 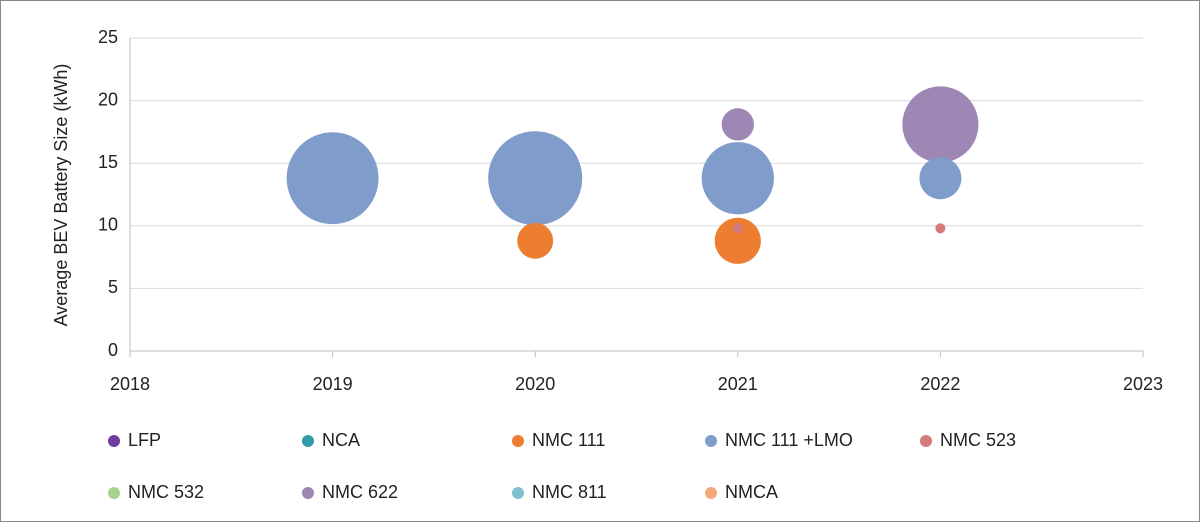 What do you see at coordinates (113, 350) in the screenshot?
I see `y-tick-label: 0` at bounding box center [113, 350].